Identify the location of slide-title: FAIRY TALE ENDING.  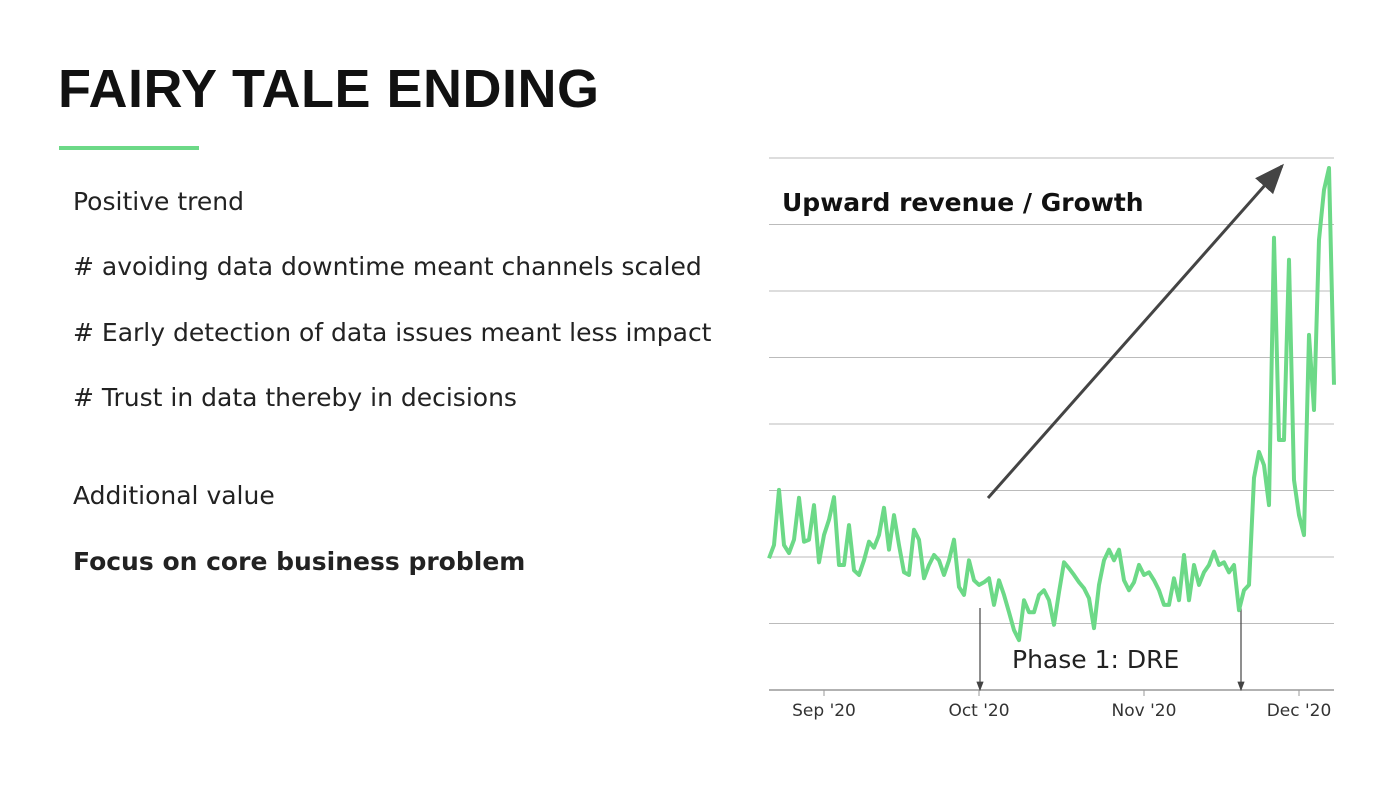
(329, 89).